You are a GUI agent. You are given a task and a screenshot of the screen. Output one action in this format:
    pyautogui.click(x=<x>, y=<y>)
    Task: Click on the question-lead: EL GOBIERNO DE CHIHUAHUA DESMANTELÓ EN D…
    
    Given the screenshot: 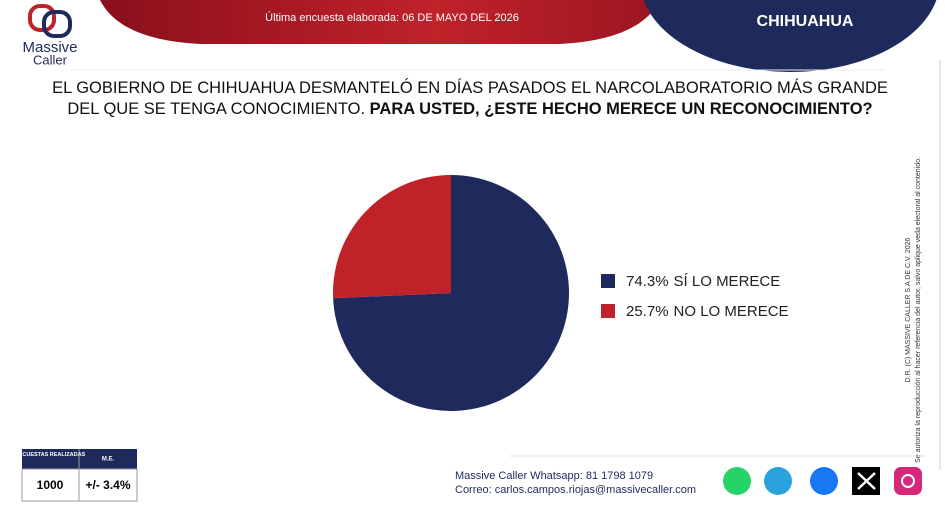 What is the action you would take?
    pyautogui.click(x=470, y=98)
    